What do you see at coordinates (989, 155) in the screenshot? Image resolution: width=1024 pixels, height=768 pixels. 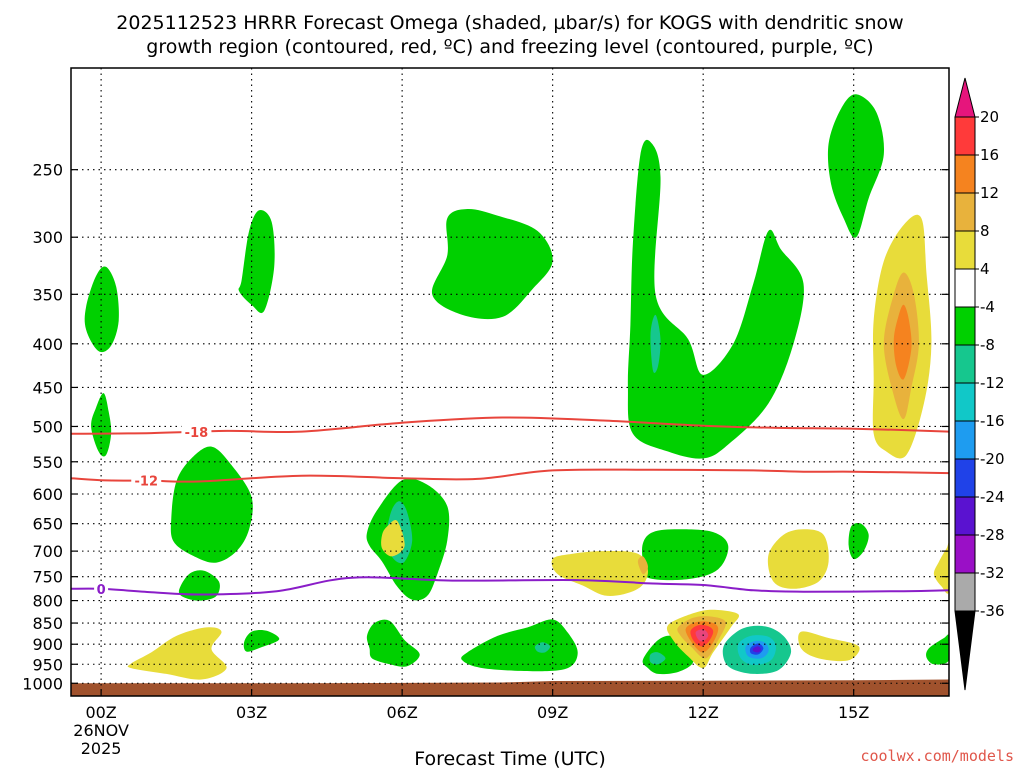 I see `colorbar-label-1: 16` at bounding box center [989, 155].